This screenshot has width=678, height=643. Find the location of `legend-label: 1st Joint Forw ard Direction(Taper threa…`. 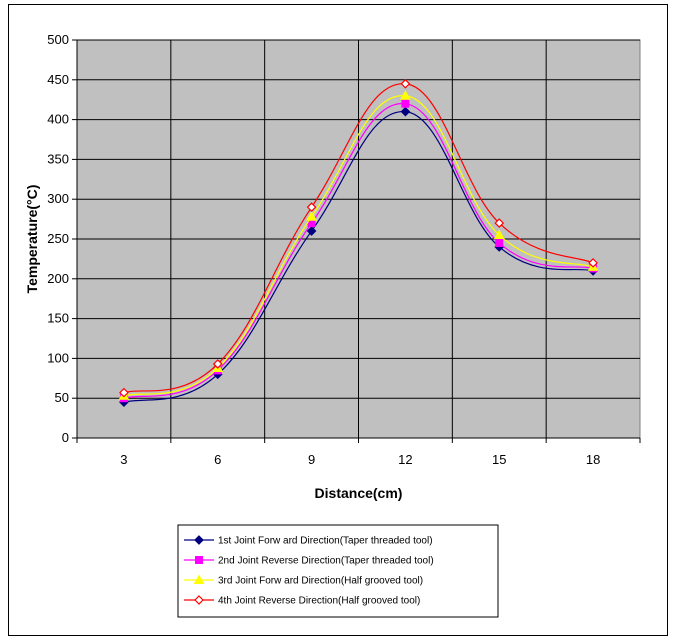

legend-label: 1st Joint Forw ard Direction(Taper threa… is located at coordinates (325, 541).